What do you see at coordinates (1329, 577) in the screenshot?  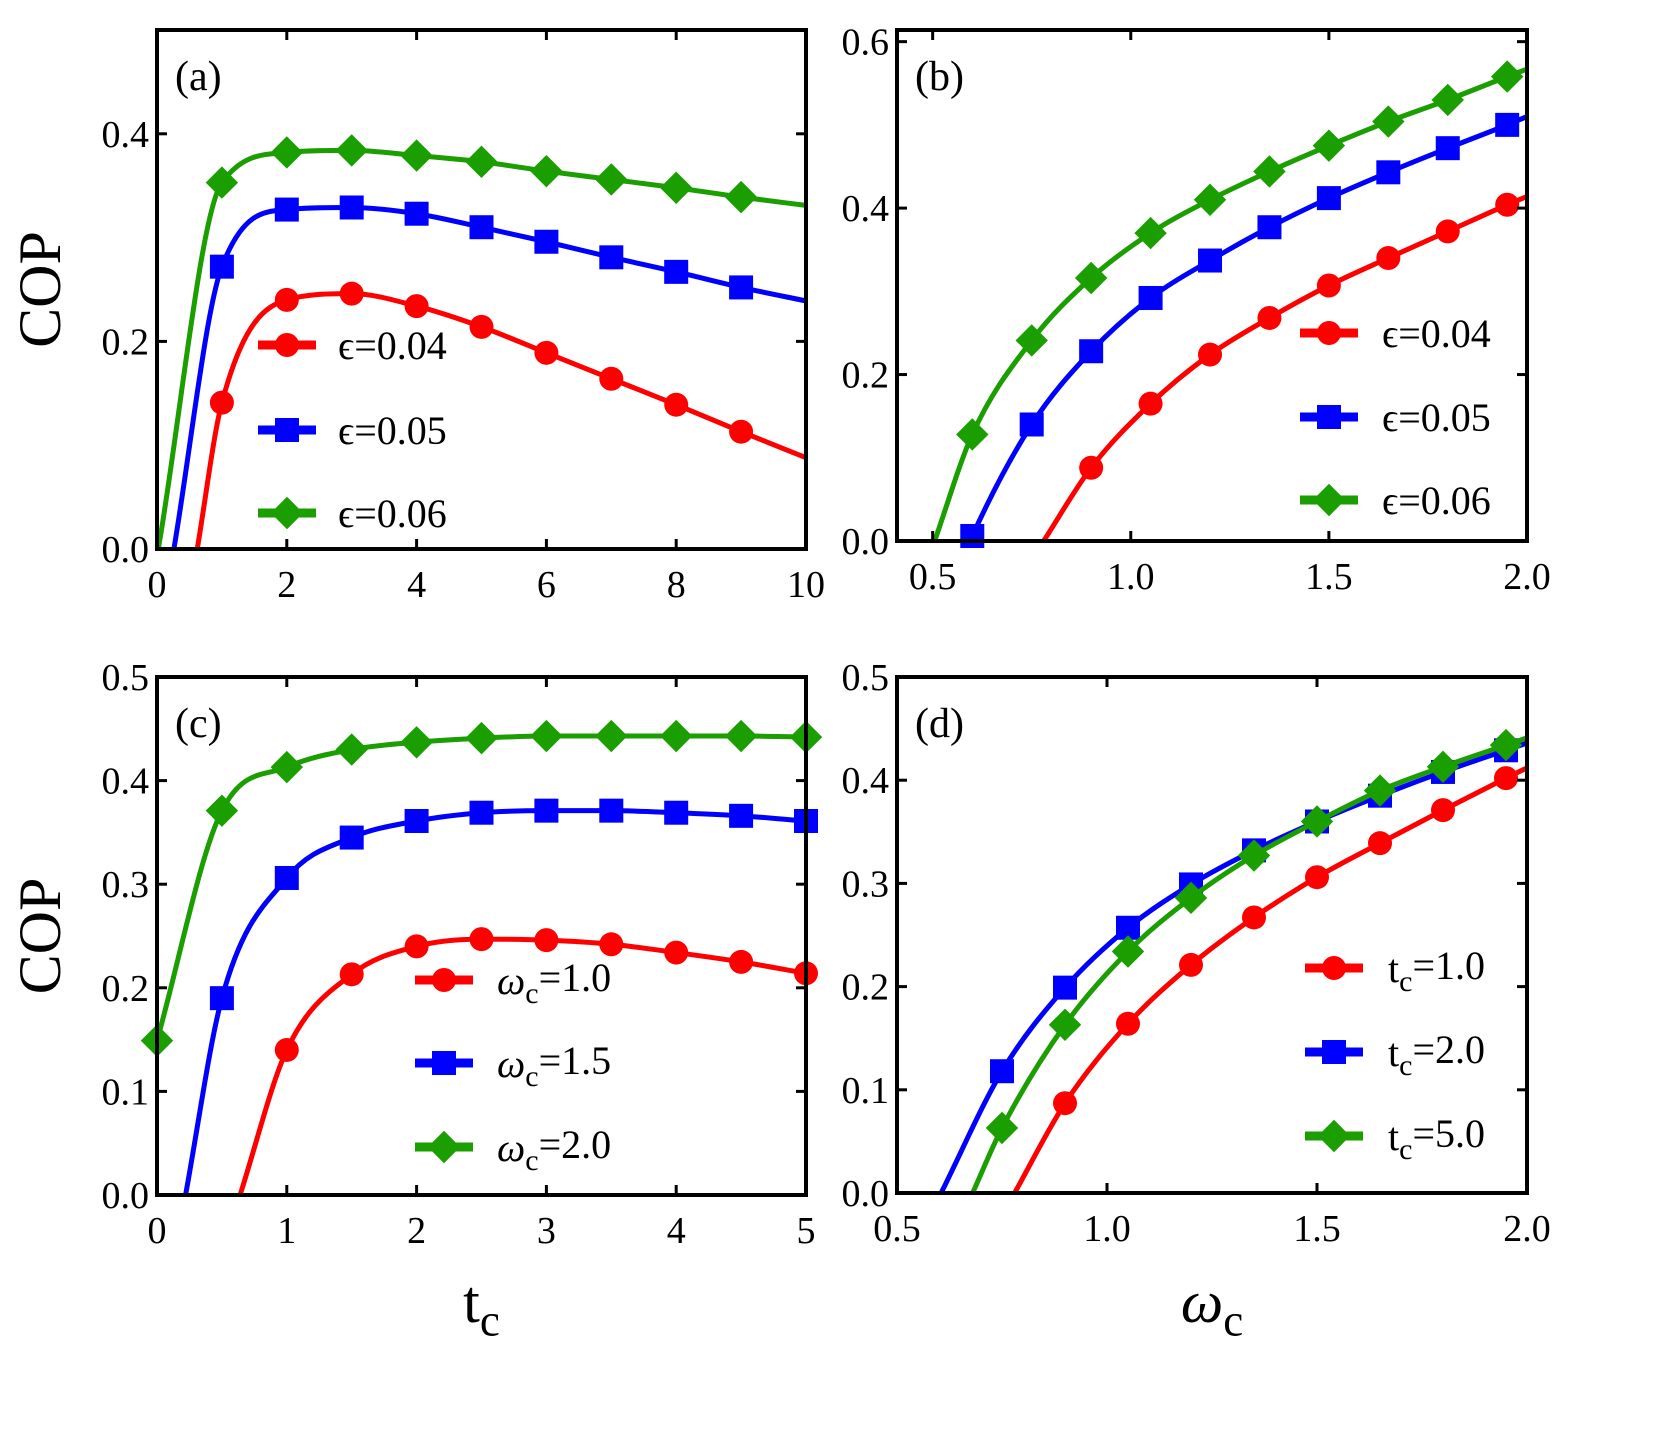 I see `x-tick-label: 1.5` at bounding box center [1329, 577].